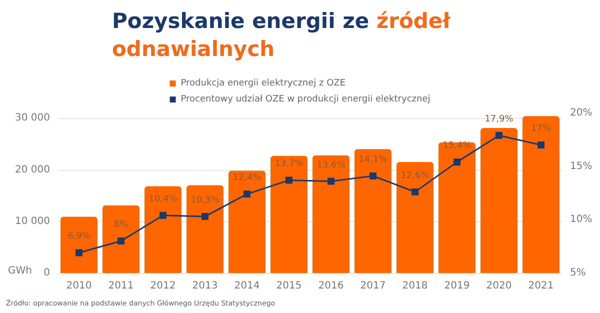 This screenshot has height=313, width=600. What do you see at coordinates (457, 146) in the screenshot?
I see `data-label: 15,4%` at bounding box center [457, 146].